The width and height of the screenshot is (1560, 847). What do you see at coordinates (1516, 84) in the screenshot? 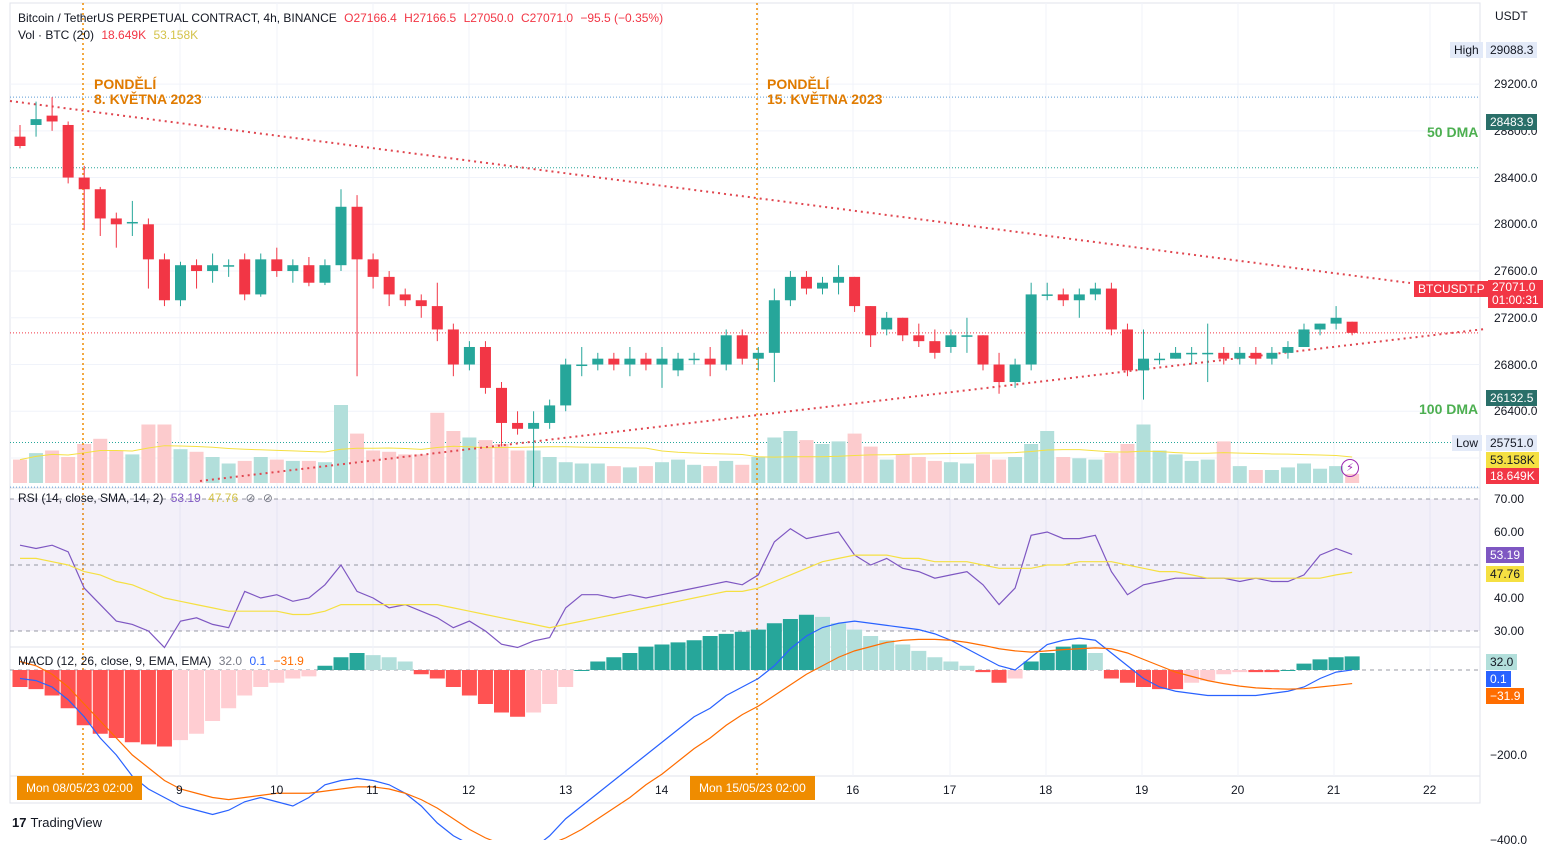
I see `price-tick: 29200.0` at bounding box center [1516, 84].